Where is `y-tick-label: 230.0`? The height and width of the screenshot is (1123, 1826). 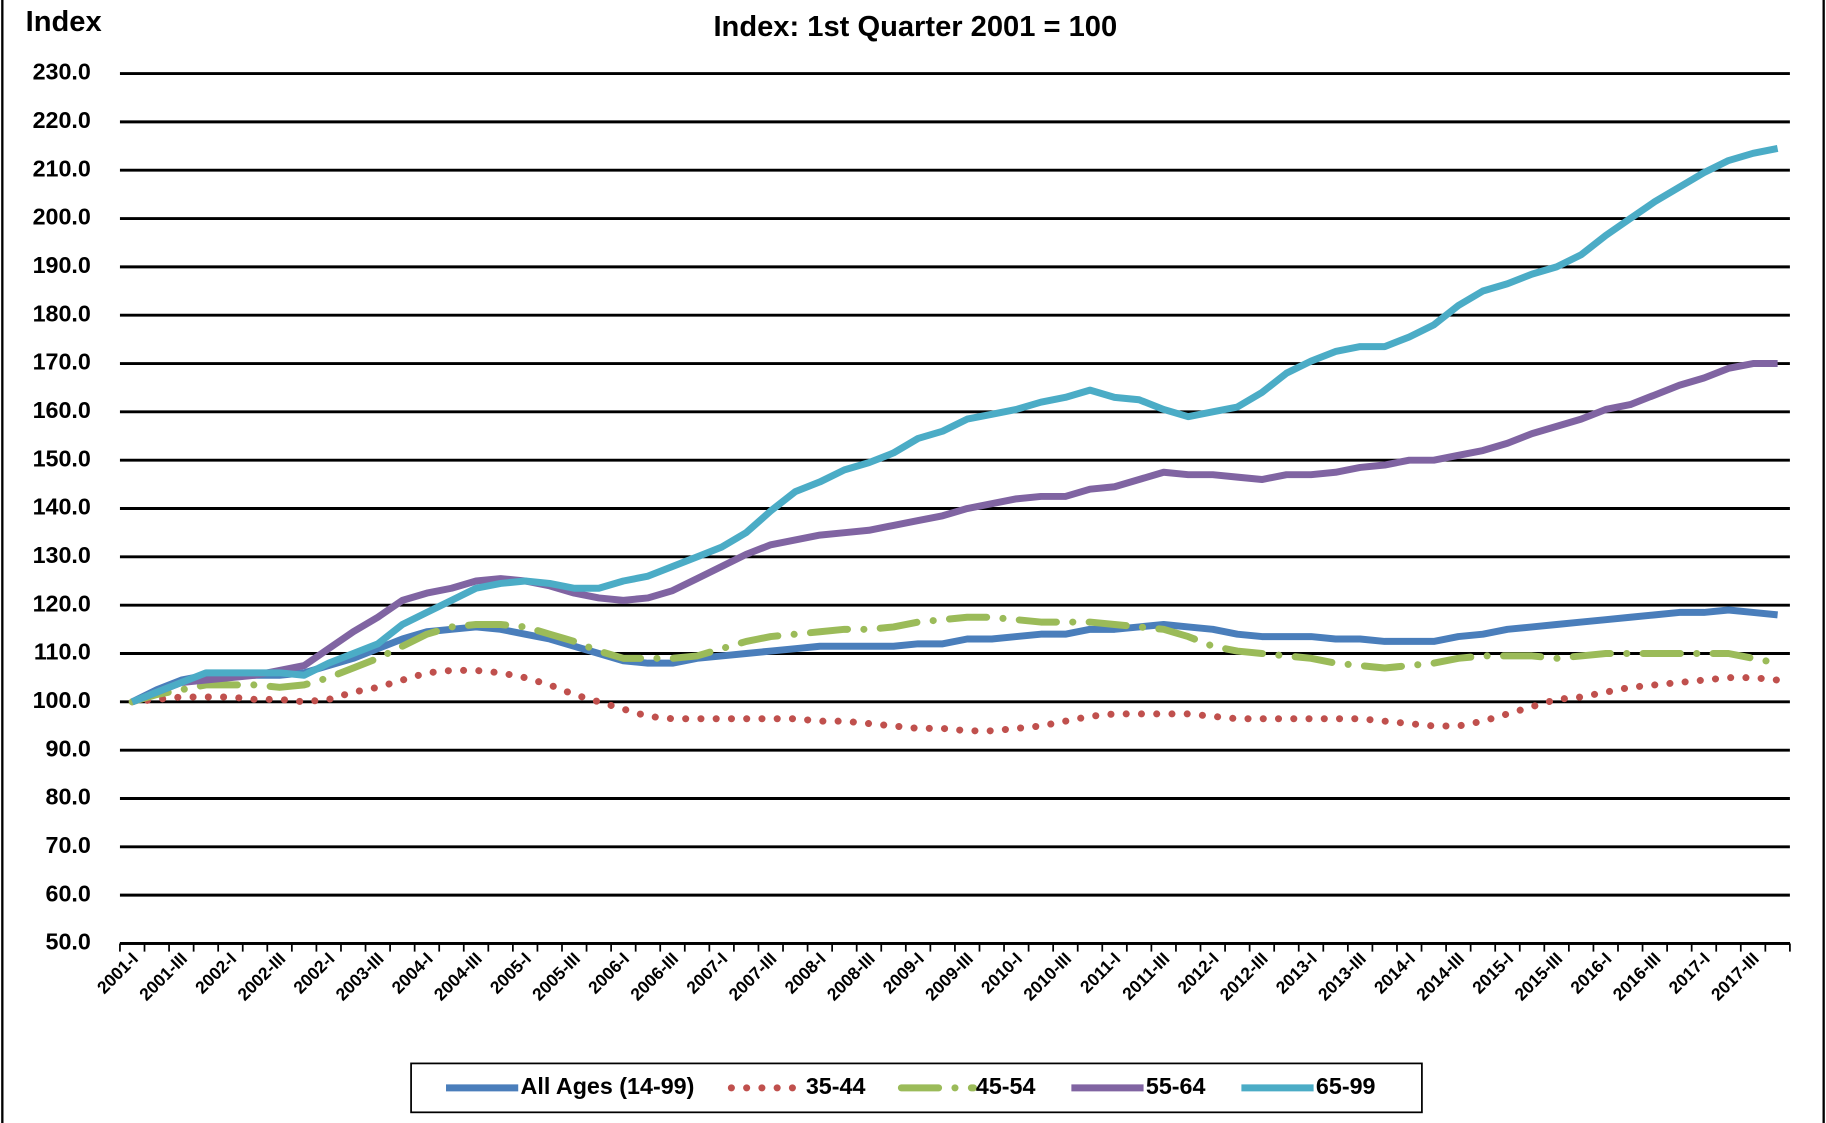 y-tick-label: 230.0 is located at coordinates (62, 72).